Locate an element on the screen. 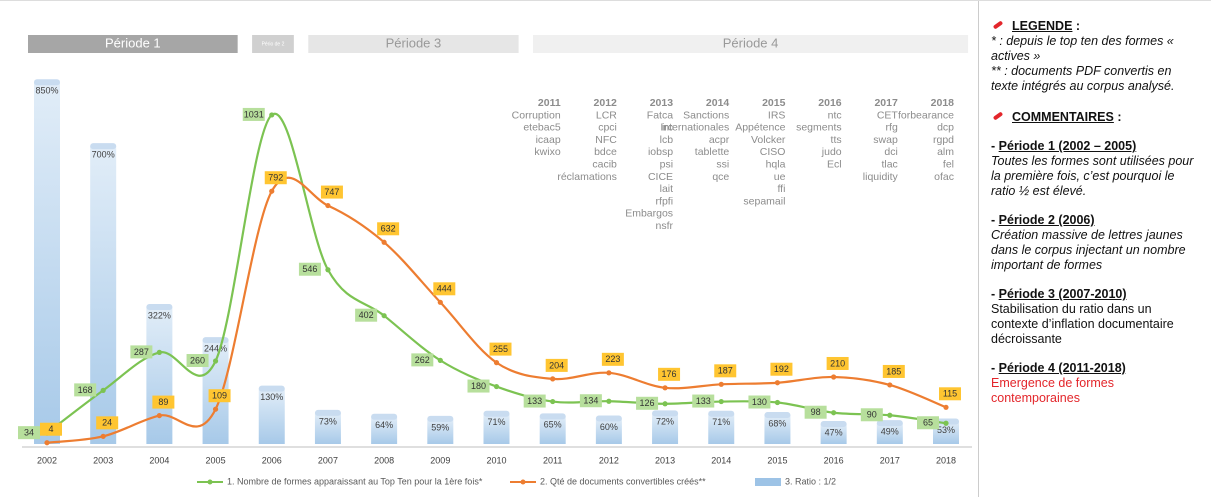  data-label-group: 176 is located at coordinates (669, 374).